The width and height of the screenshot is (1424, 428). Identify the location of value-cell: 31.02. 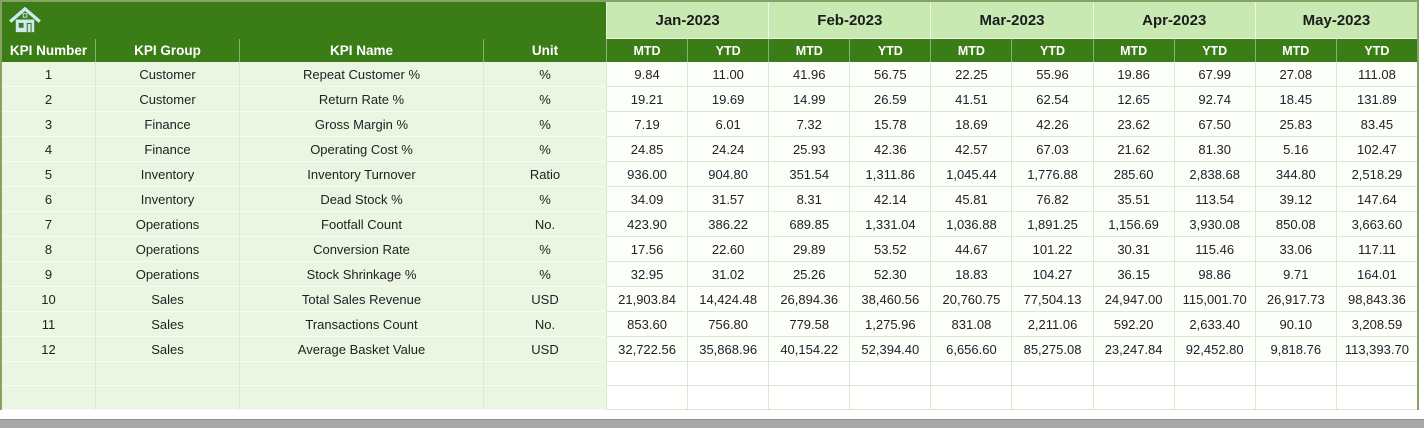
(729, 274).